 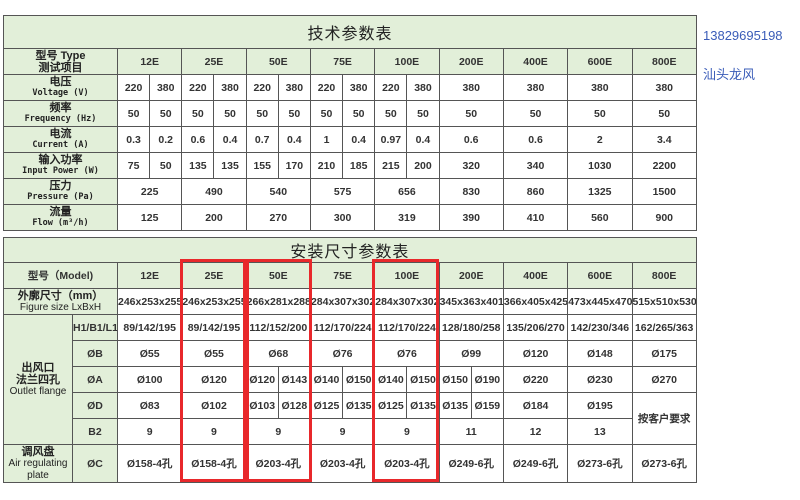 What do you see at coordinates (664, 379) in the screenshot?
I see `value-cell: Ø270` at bounding box center [664, 379].